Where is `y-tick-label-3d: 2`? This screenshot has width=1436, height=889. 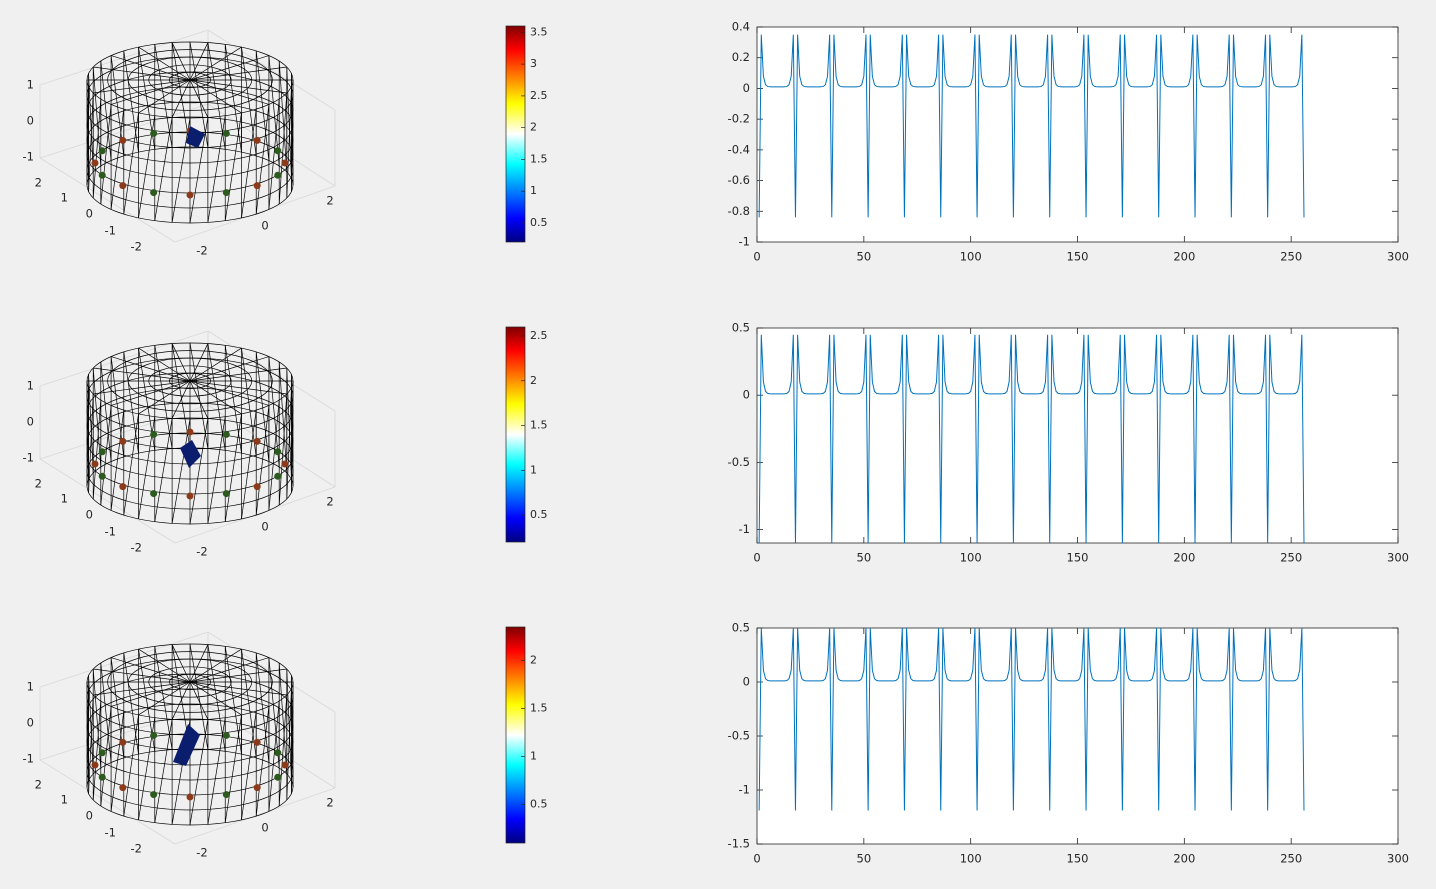 y-tick-label-3d: 2 is located at coordinates (38, 484).